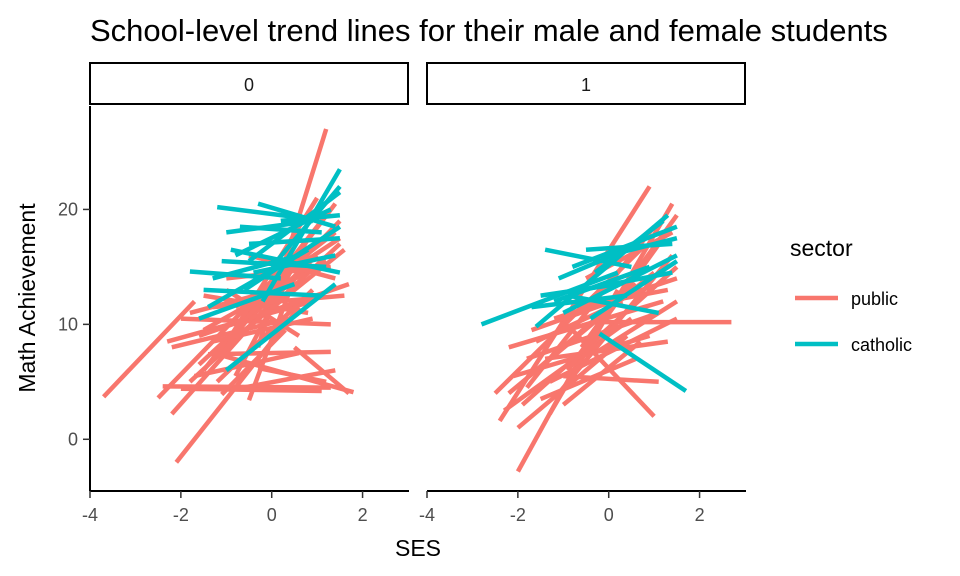 This screenshot has width=960, height=576. I want to click on x-ticks-facet-1: -4 -2 0 2, so click(562, 508).